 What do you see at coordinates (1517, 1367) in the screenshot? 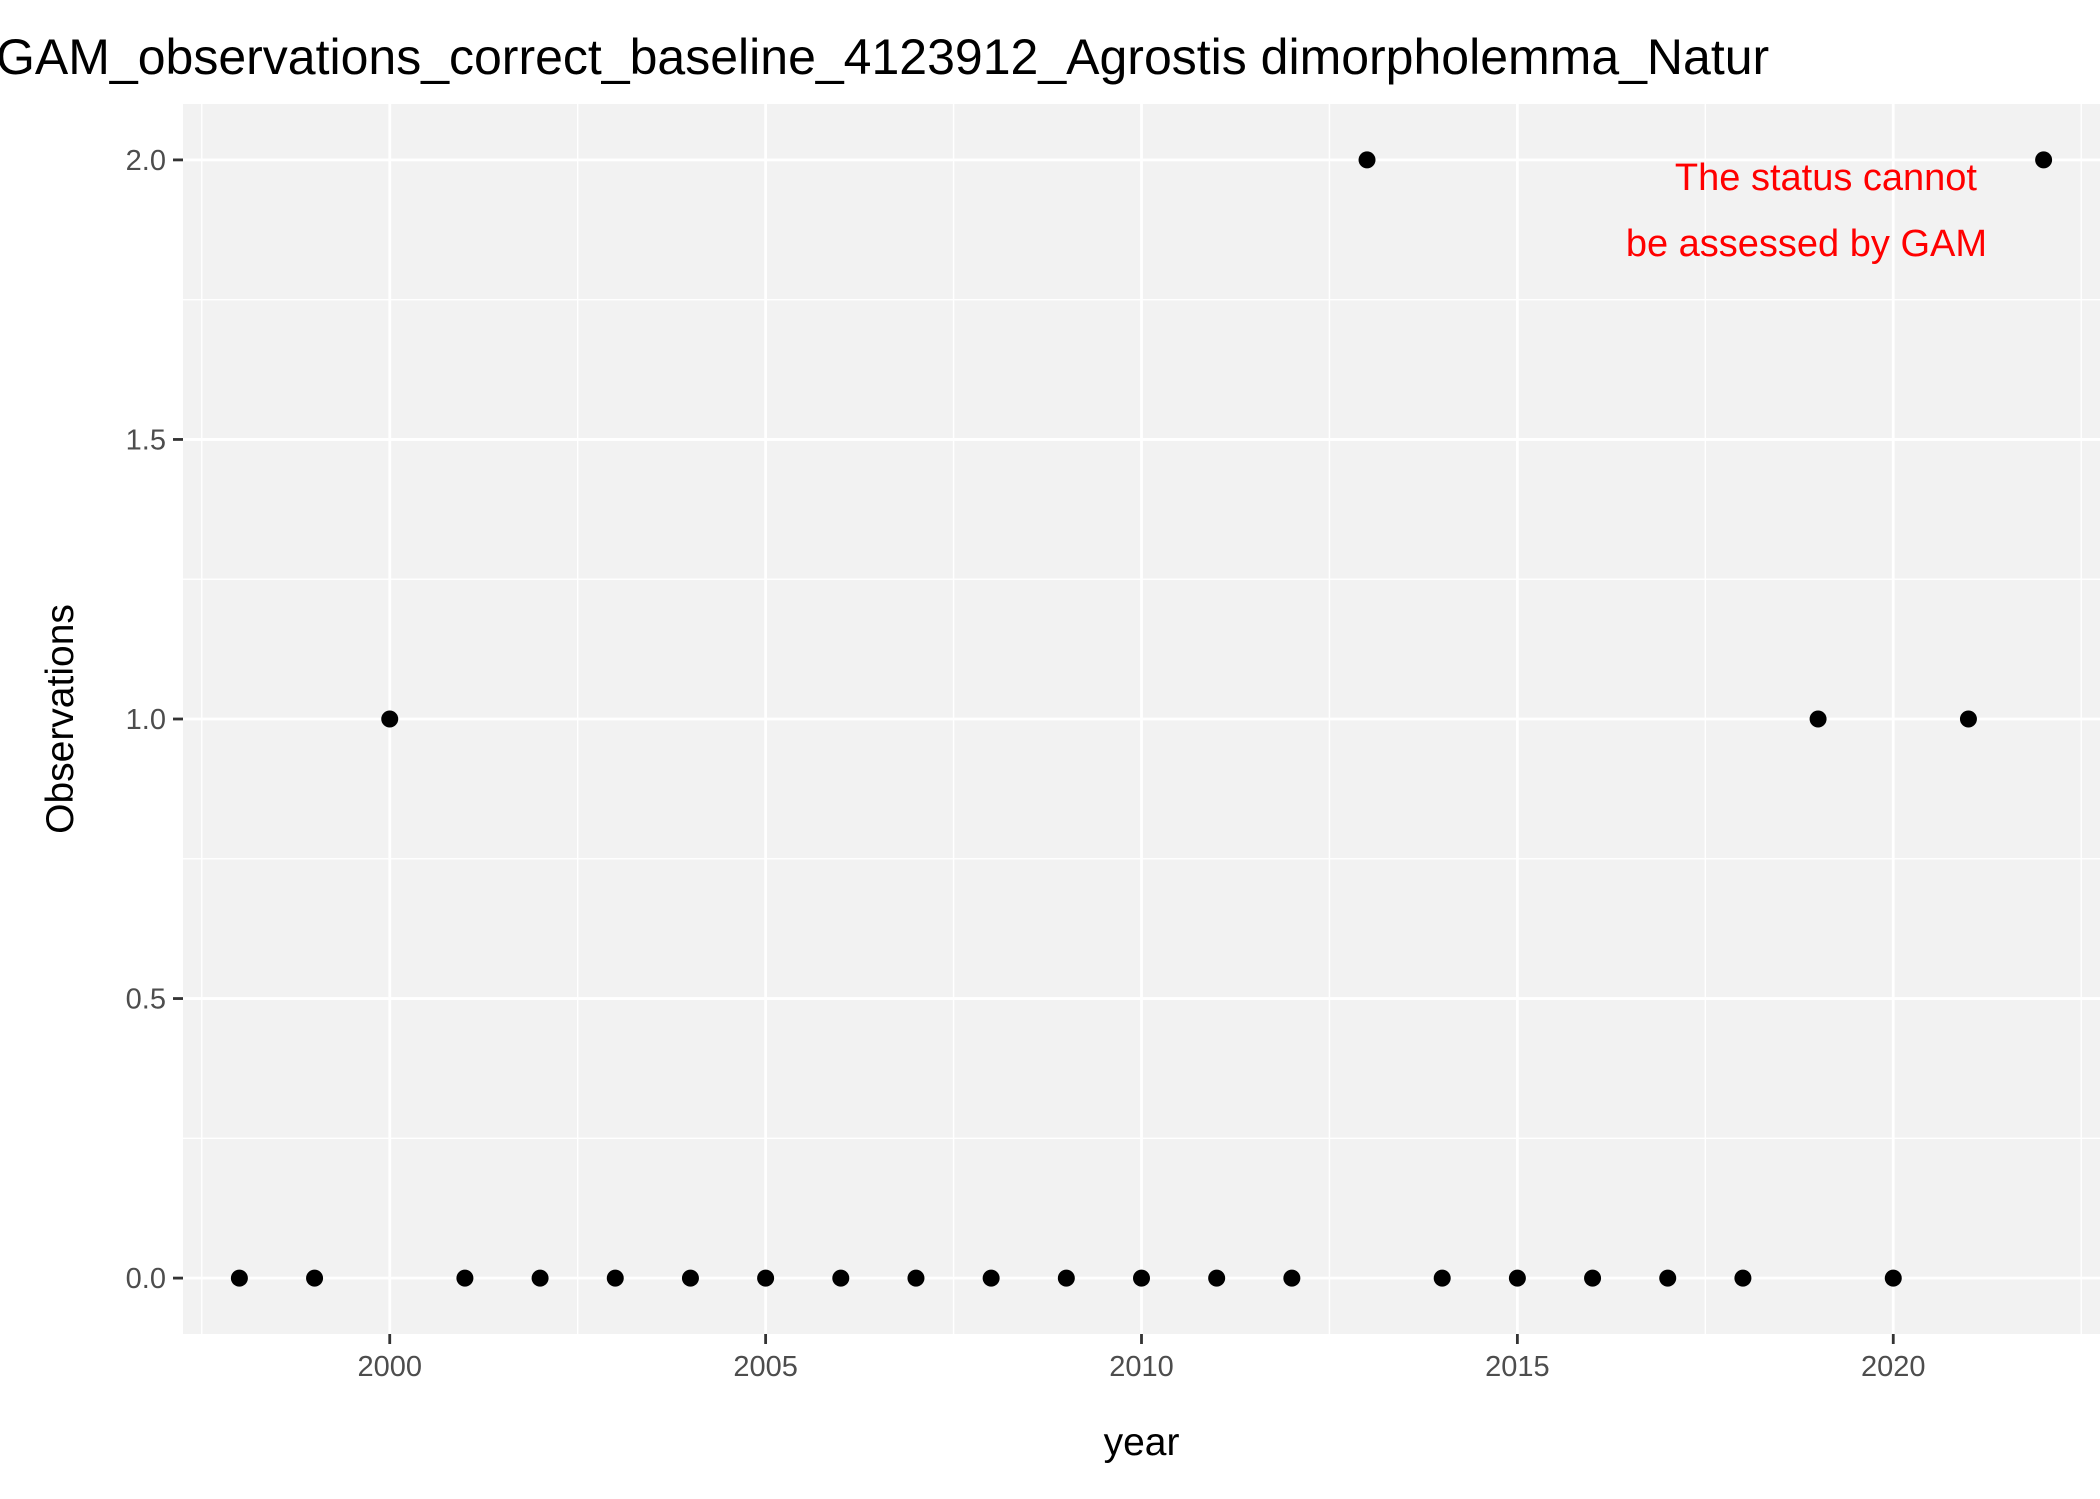
I see `x-tick-label: 2015` at bounding box center [1517, 1367].